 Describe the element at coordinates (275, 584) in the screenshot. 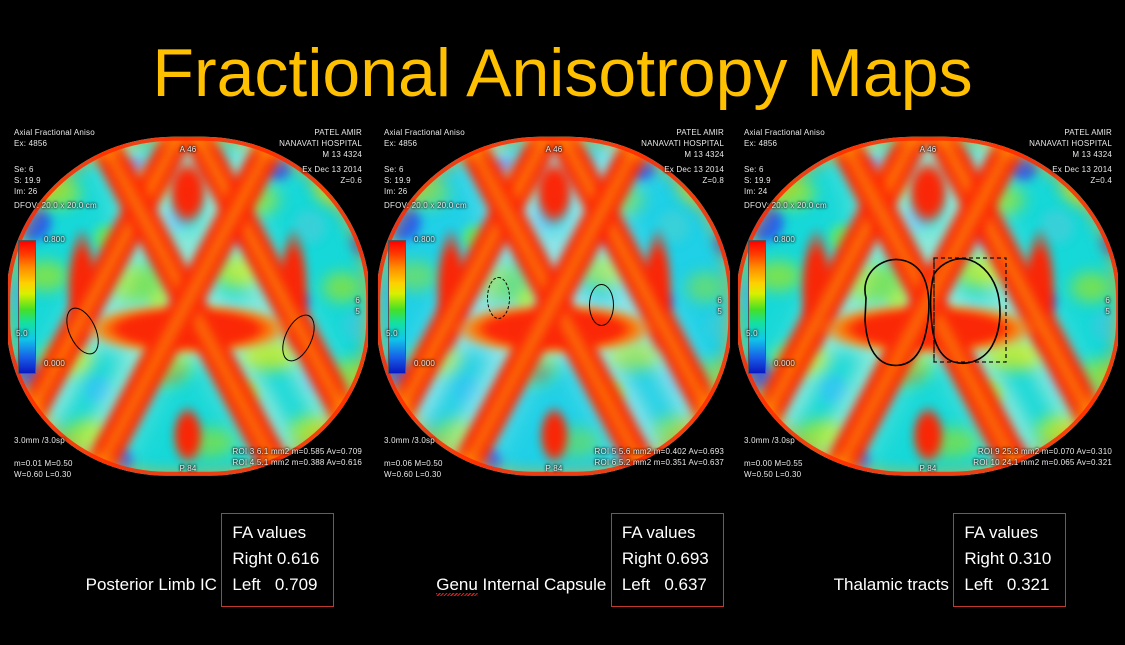

I see `fa-value-left: Left 0.709` at that location.